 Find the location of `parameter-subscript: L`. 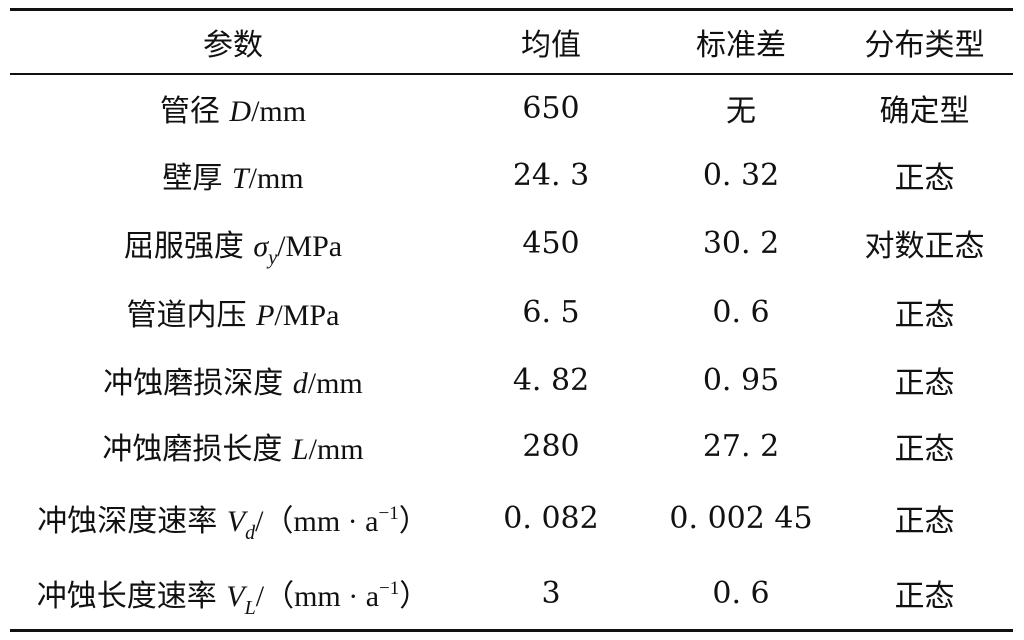

parameter-subscript: L is located at coordinates (250, 608).